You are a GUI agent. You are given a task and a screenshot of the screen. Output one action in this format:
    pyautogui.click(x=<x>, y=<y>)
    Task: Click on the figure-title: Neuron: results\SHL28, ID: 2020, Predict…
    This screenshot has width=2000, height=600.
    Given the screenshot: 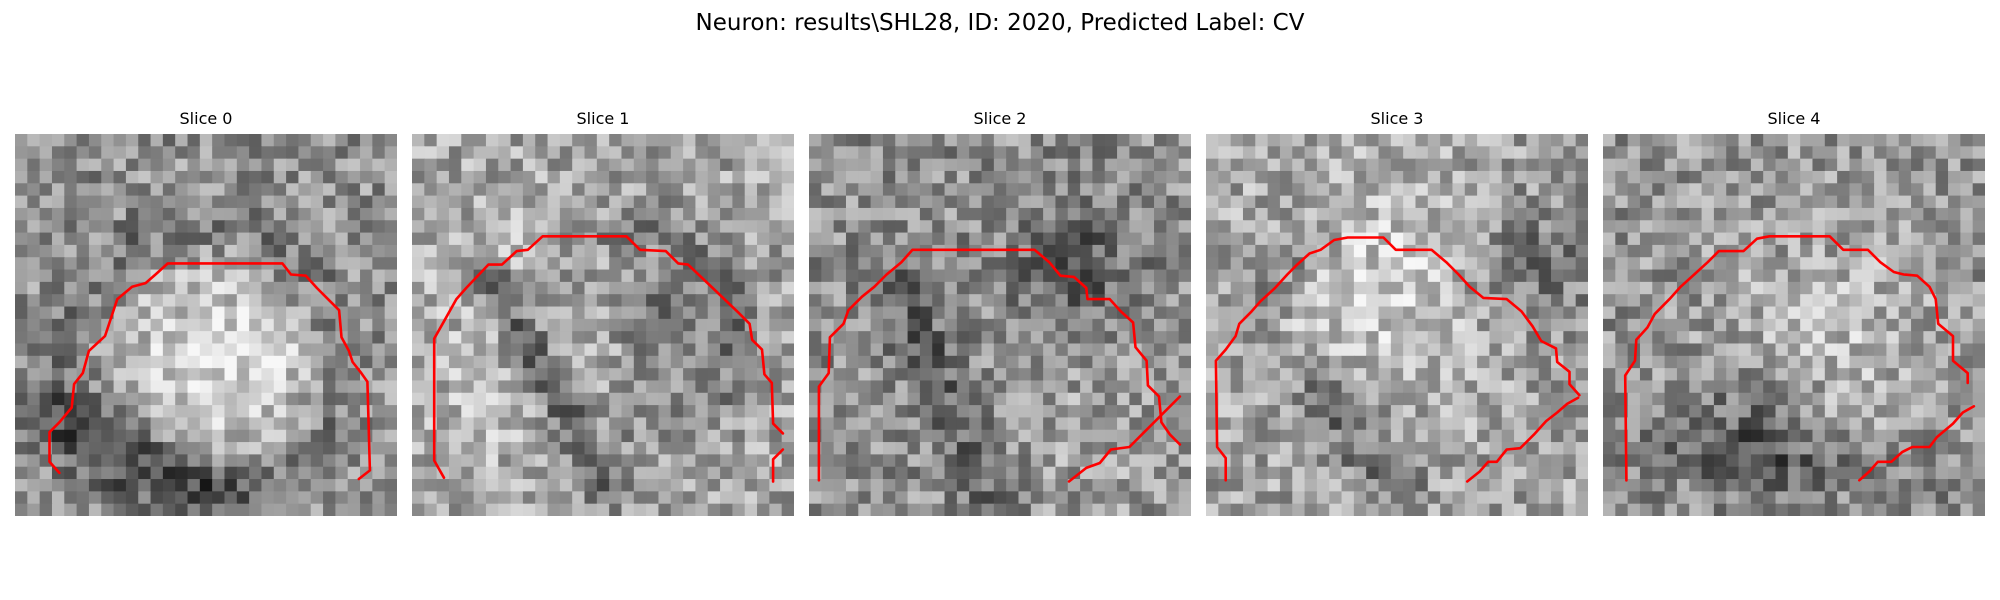 What is the action you would take?
    pyautogui.click(x=1000, y=23)
    